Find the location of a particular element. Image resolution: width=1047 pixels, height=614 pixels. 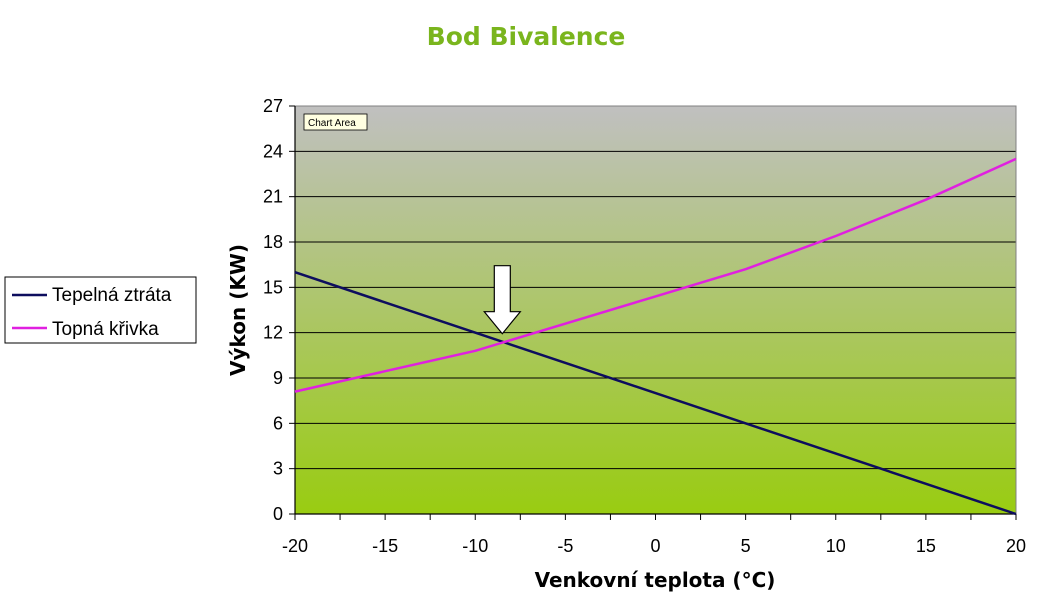

y-tick-label: 27 is located at coordinates (273, 106).